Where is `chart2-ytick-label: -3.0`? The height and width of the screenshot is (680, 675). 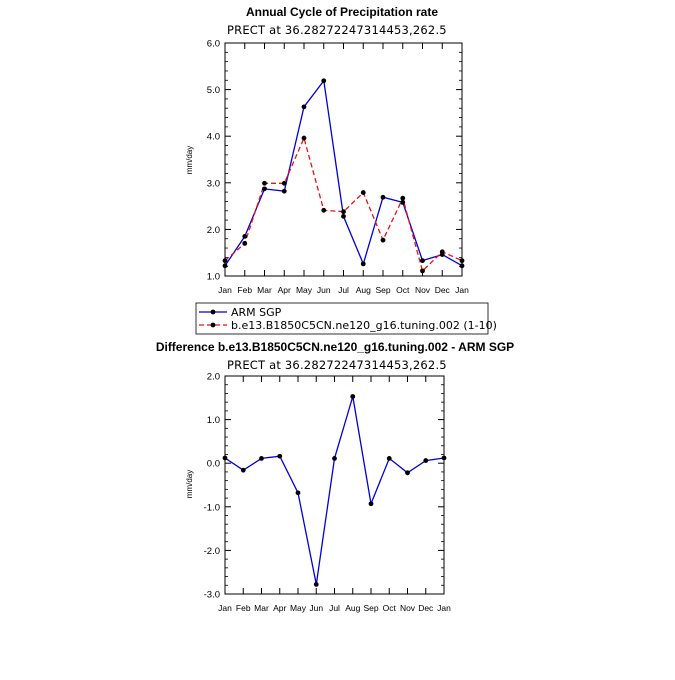 chart2-ytick-label: -3.0 is located at coordinates (212, 595).